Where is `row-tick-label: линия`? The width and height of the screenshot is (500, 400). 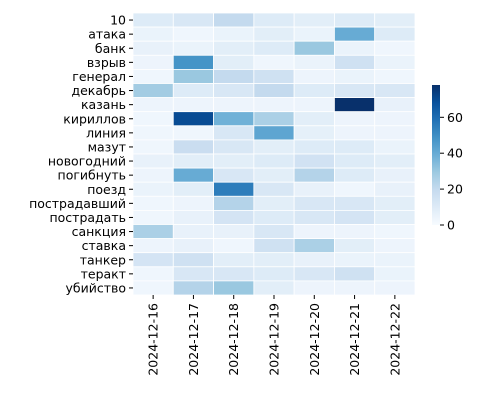
row-tick-label: линия is located at coordinates (106, 132).